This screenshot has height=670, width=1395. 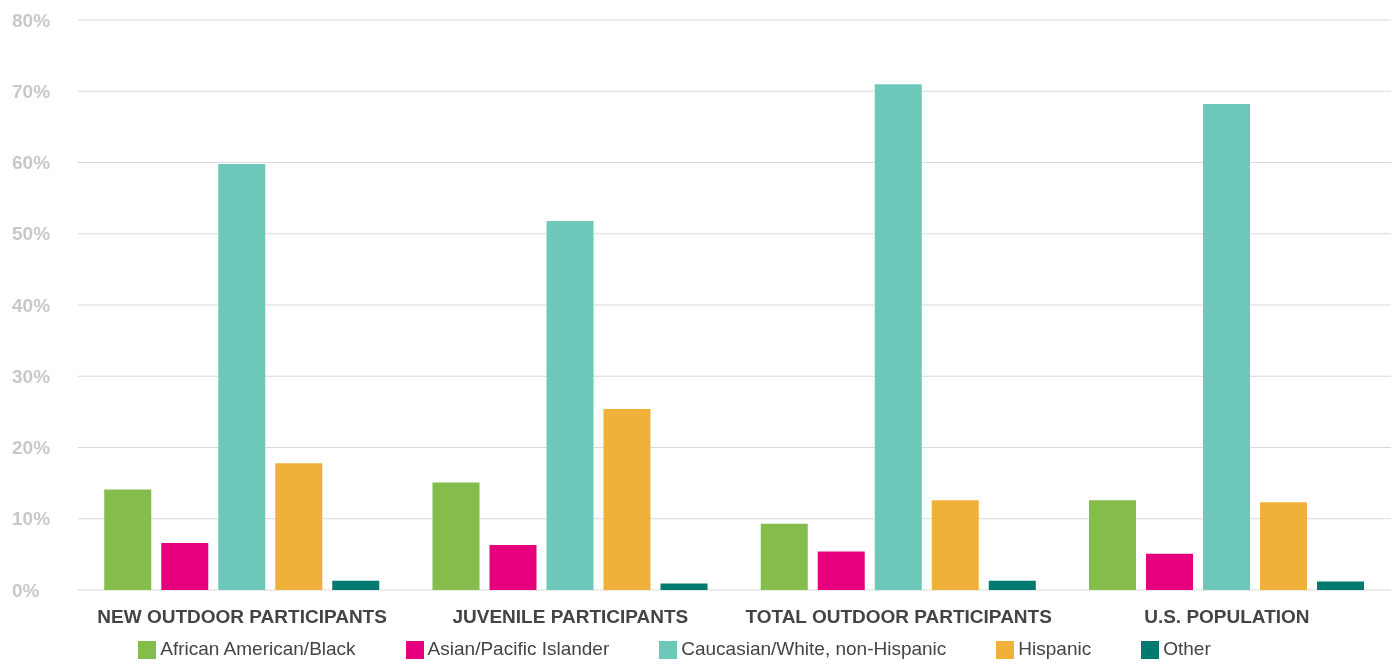 What do you see at coordinates (258, 648) in the screenshot?
I see `legend-label: African American/Black` at bounding box center [258, 648].